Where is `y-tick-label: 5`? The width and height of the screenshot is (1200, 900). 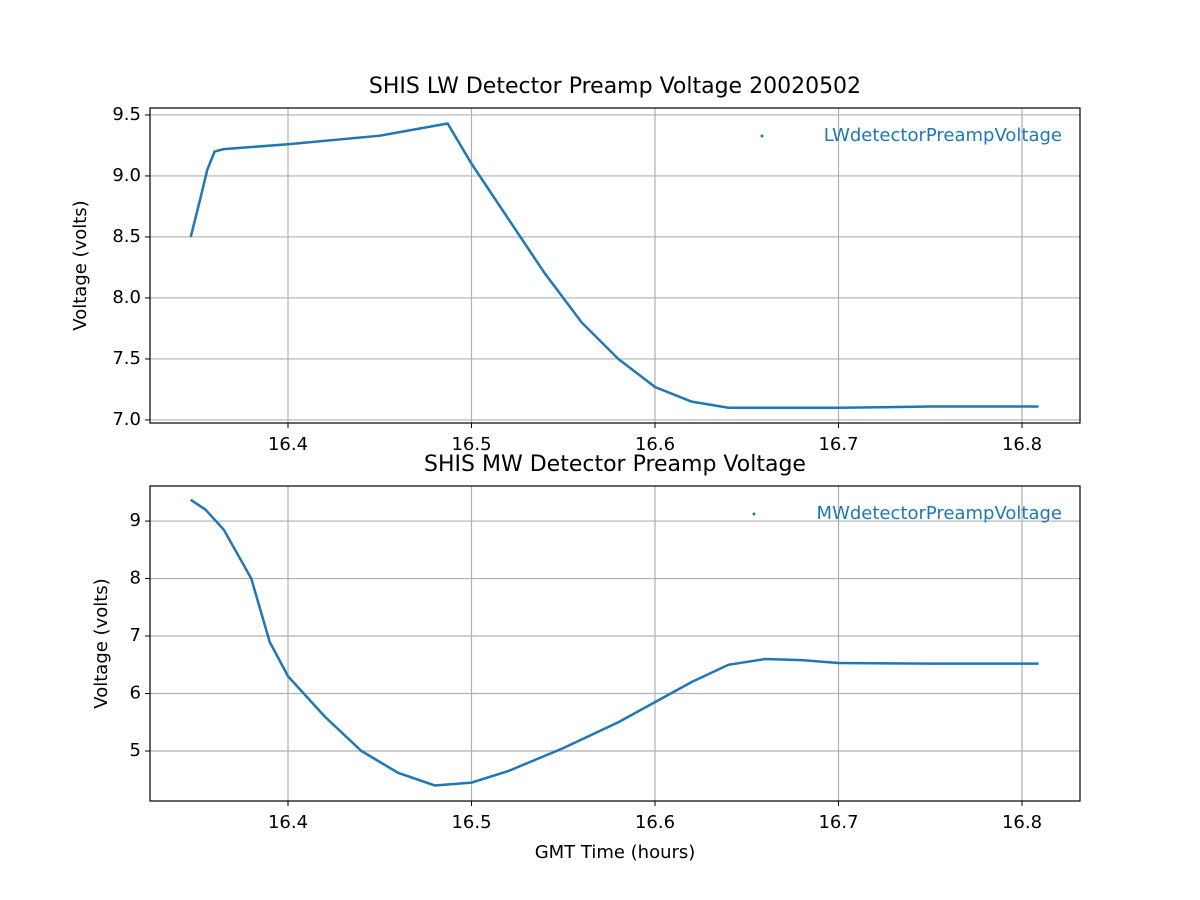 y-tick-label: 5 is located at coordinates (135, 750).